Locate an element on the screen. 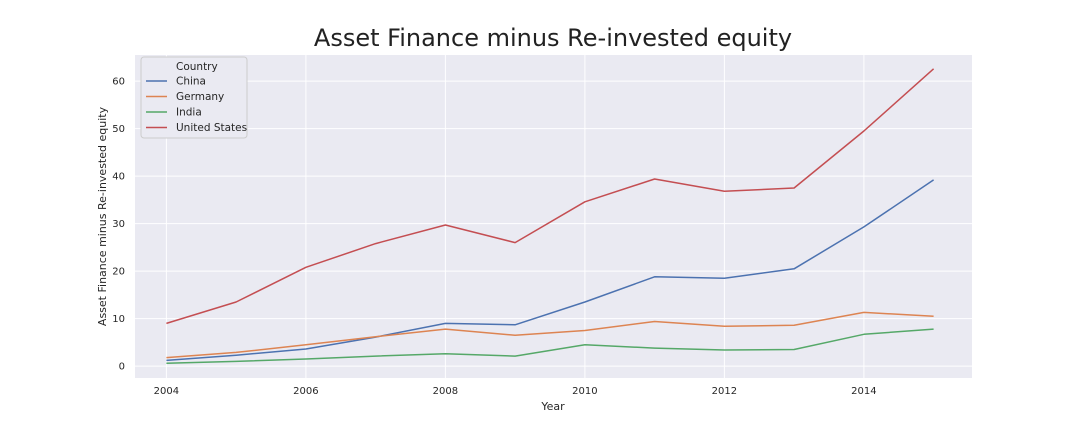 The width and height of the screenshot is (1080, 432). x-tick-label: 2006 is located at coordinates (305, 391).